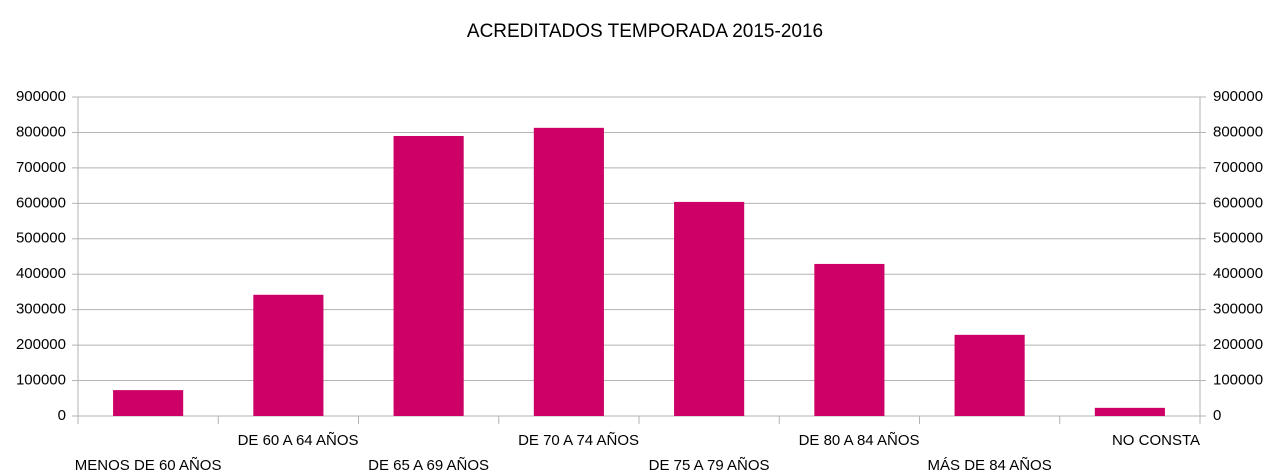  What do you see at coordinates (1238, 273) in the screenshot?
I see `y2-tick-label: 400000` at bounding box center [1238, 273].